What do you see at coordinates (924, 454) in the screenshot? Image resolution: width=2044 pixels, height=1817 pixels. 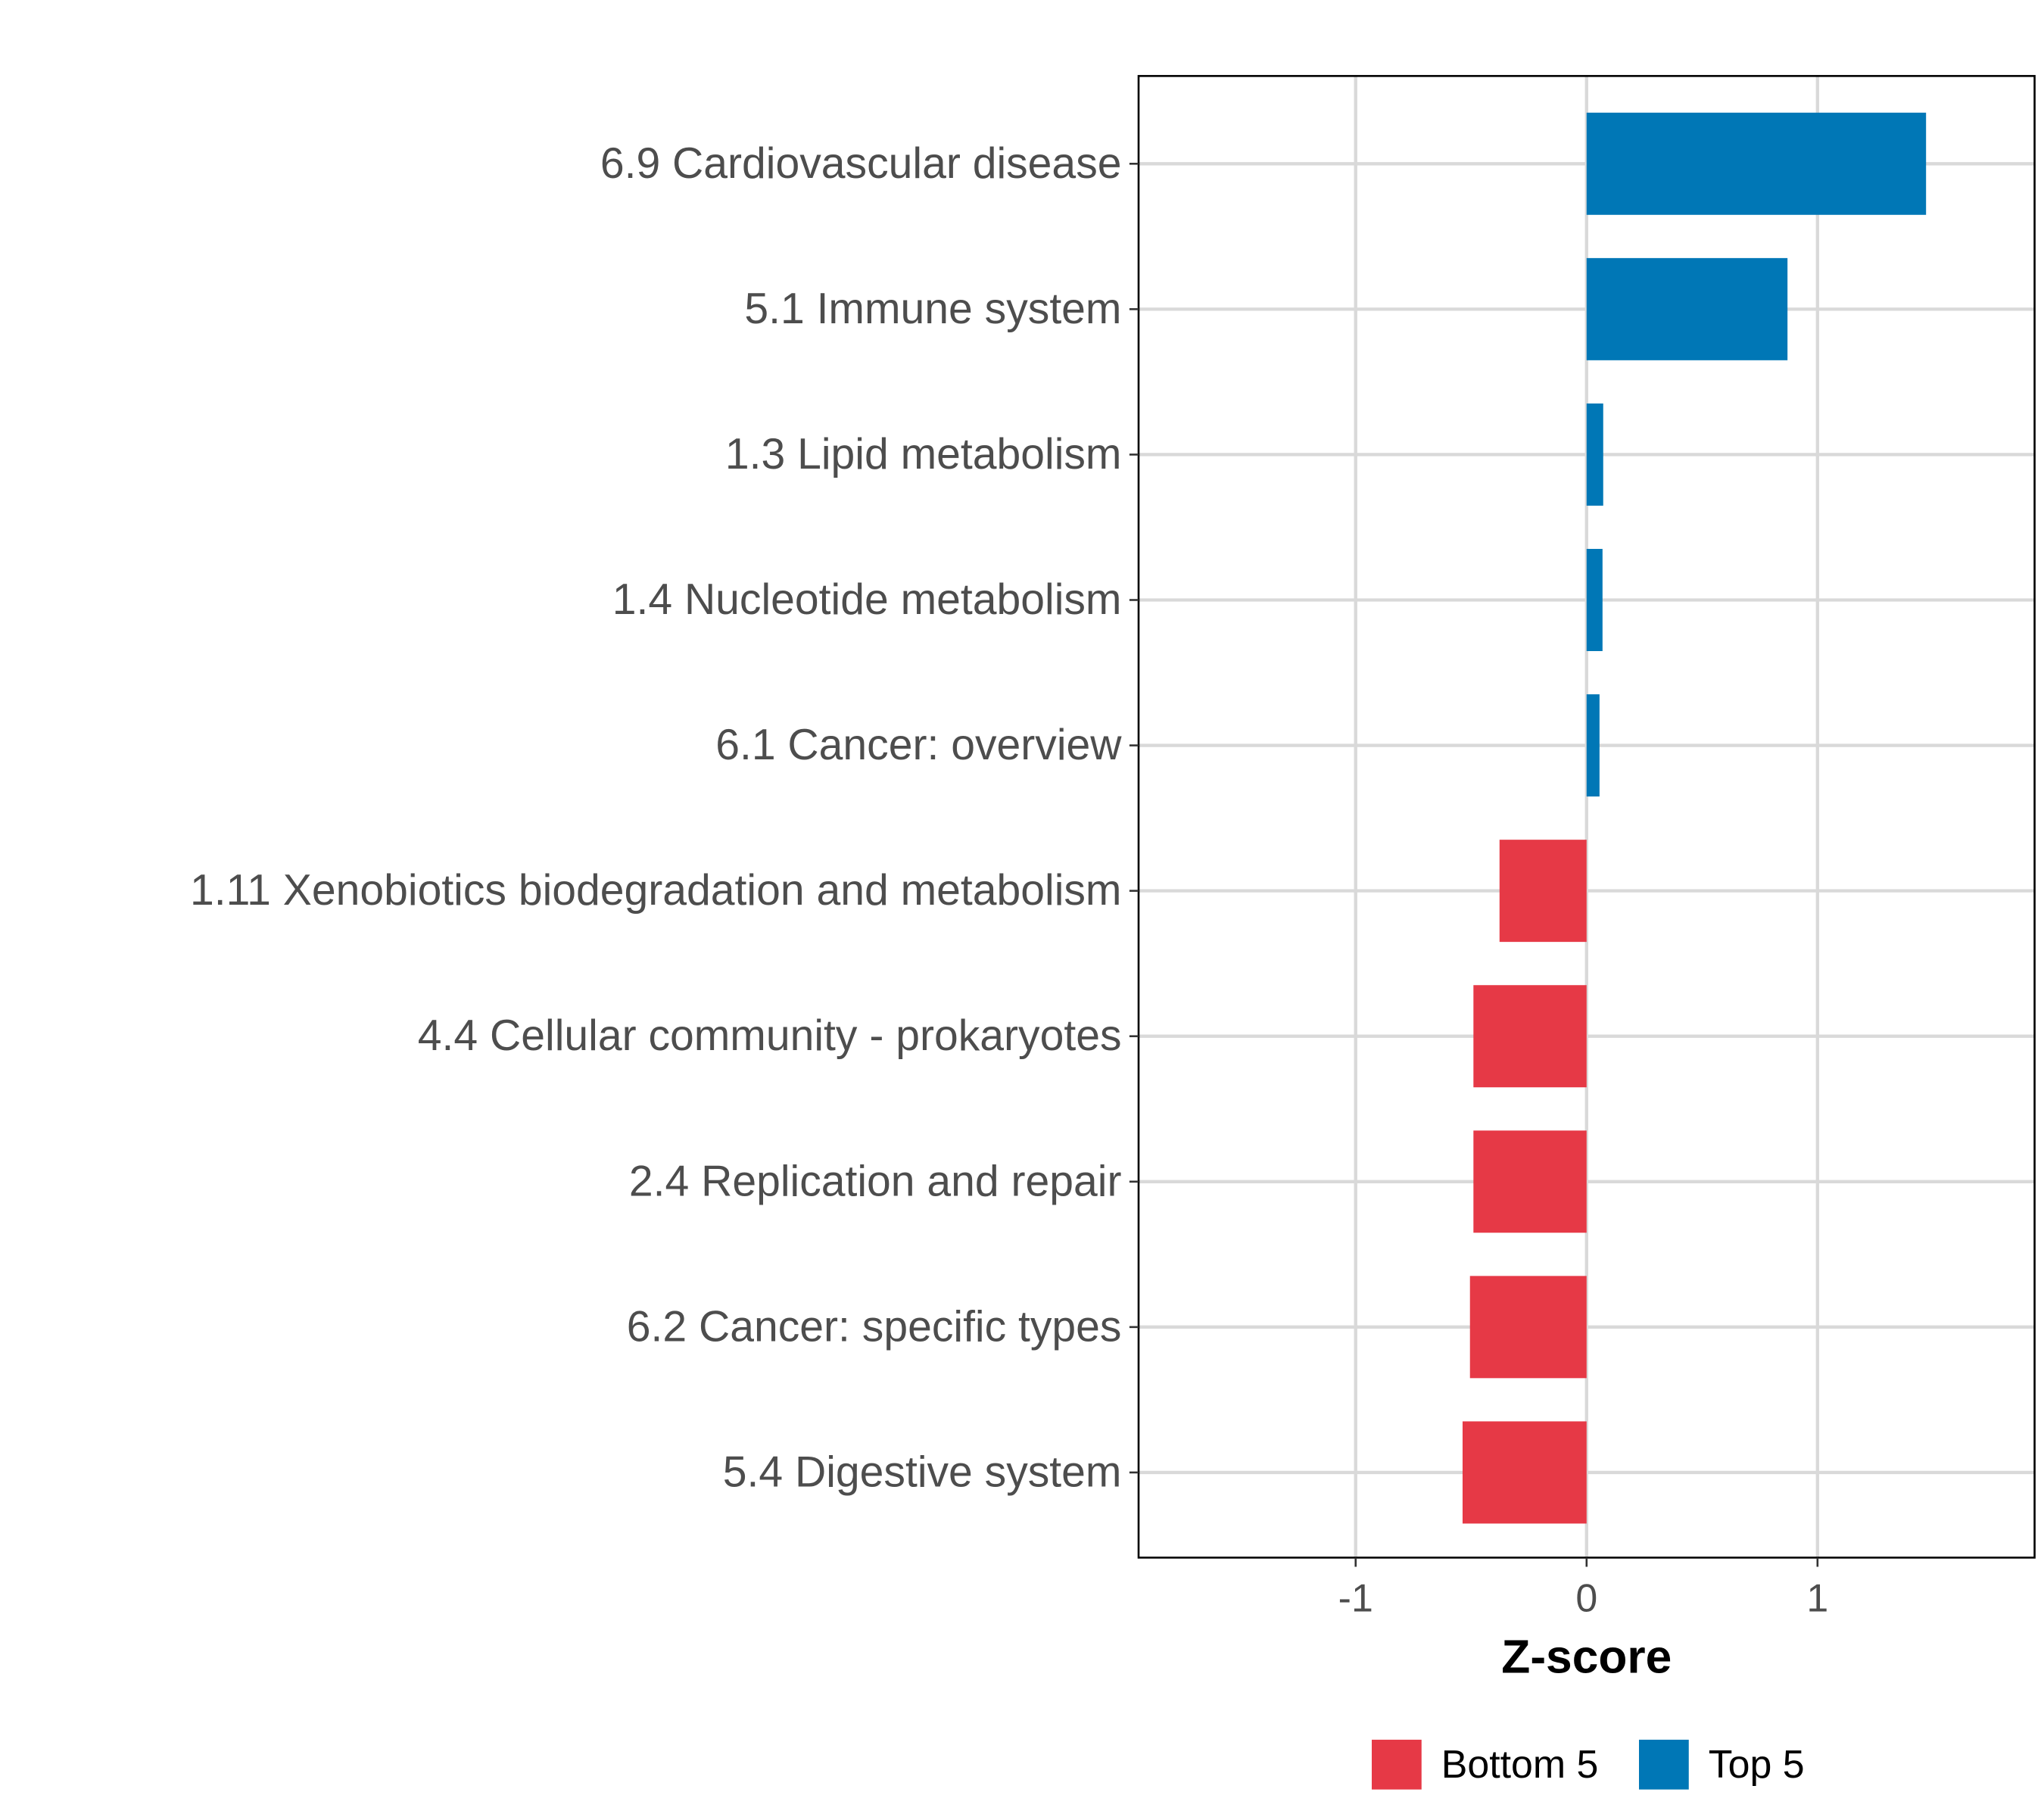 I see `y-tick-label: 1.3 Lipid metabolism` at bounding box center [924, 454].